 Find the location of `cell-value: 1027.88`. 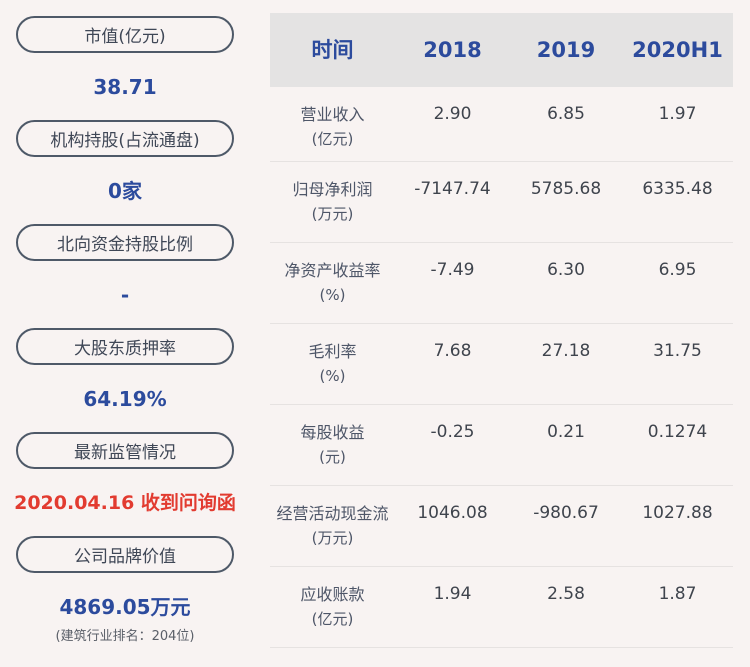

cell-value: 1027.88 is located at coordinates (677, 513).